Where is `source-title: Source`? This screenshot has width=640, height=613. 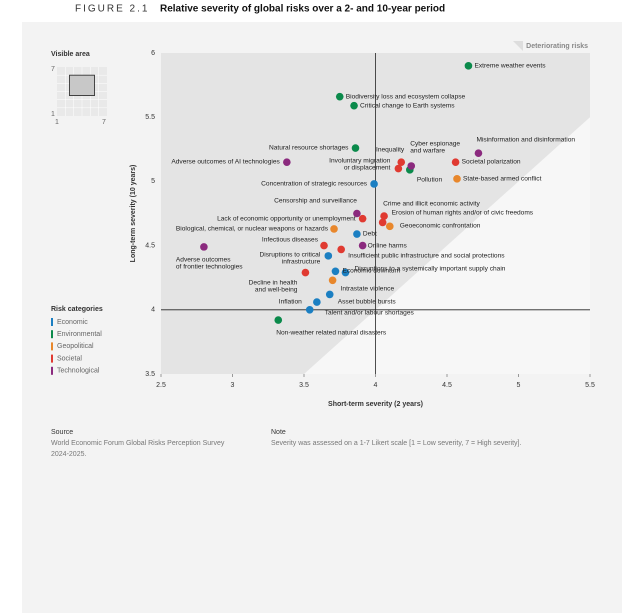 source-title: Source is located at coordinates (62, 432).